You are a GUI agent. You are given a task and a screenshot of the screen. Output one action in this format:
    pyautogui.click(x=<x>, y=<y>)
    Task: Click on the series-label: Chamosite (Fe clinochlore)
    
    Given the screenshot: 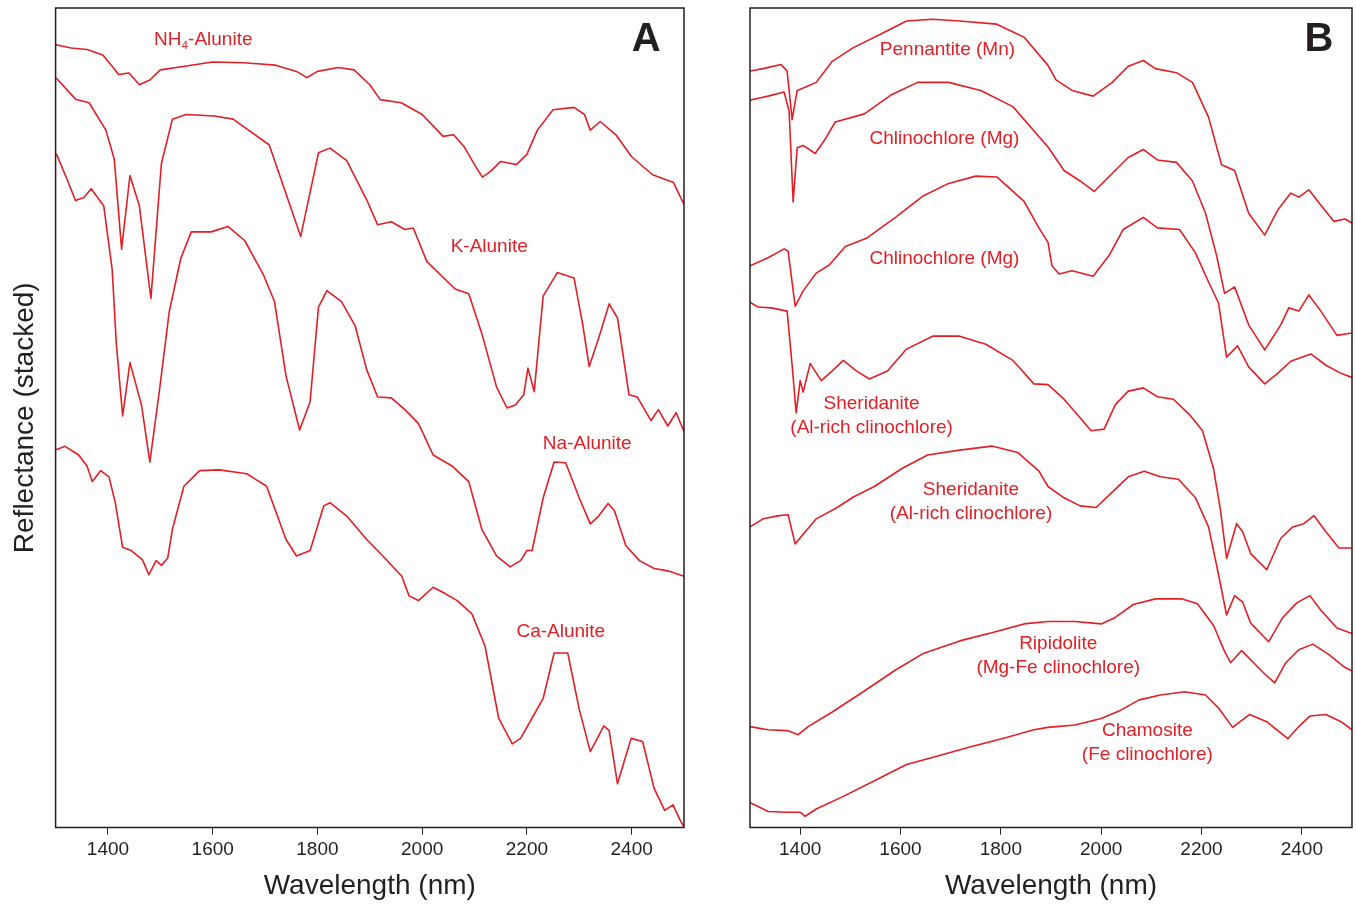 What is the action you would take?
    pyautogui.click(x=1147, y=742)
    